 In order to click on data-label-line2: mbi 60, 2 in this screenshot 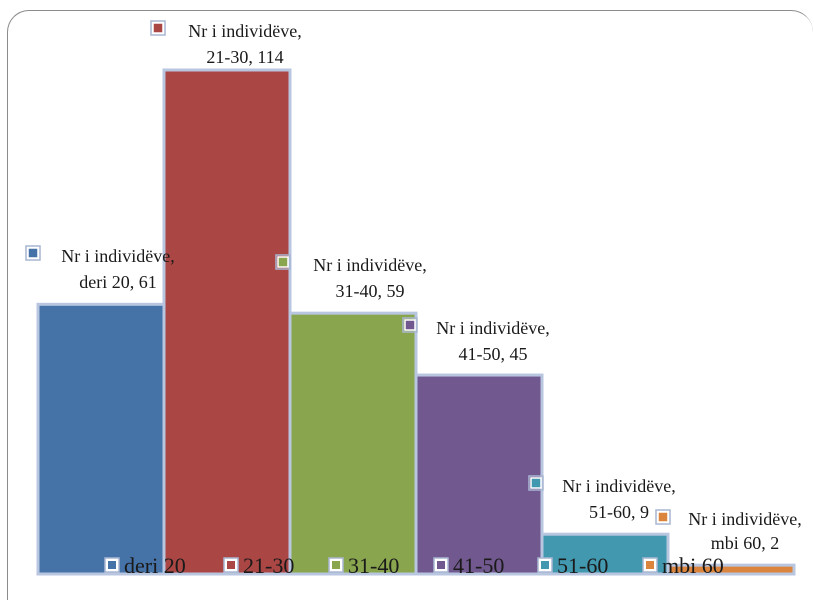, I will do `click(745, 543)`.